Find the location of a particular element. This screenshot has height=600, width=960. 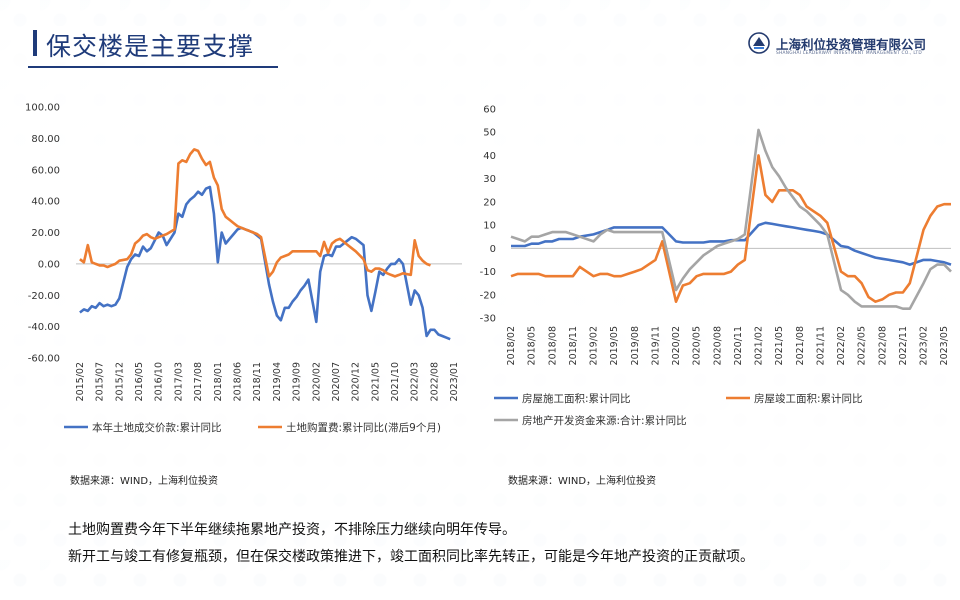

y-tick-label: 20.00 is located at coordinates (45, 233).